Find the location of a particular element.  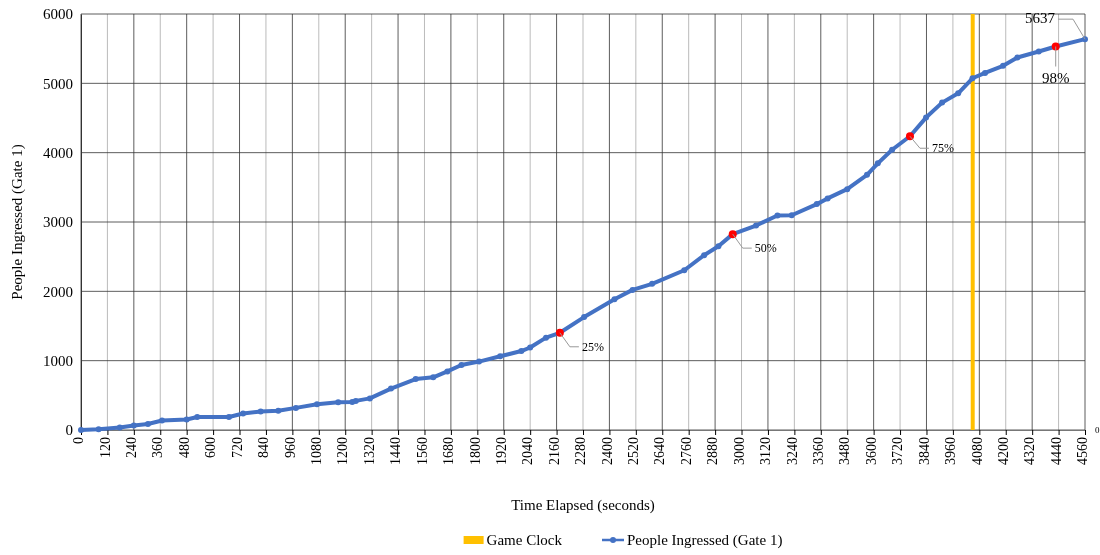

y-tick-label: 4000 is located at coordinates (58, 152).